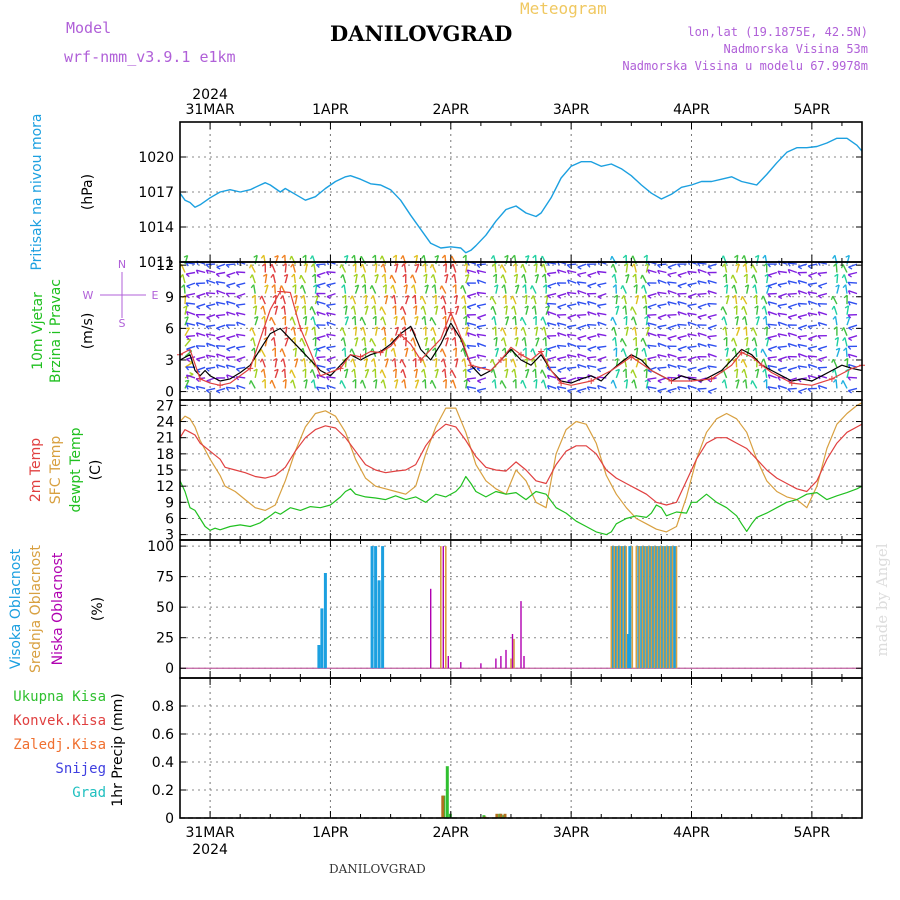  Describe the element at coordinates (169, 519) in the screenshot. I see `y-tick-label: 6` at that location.